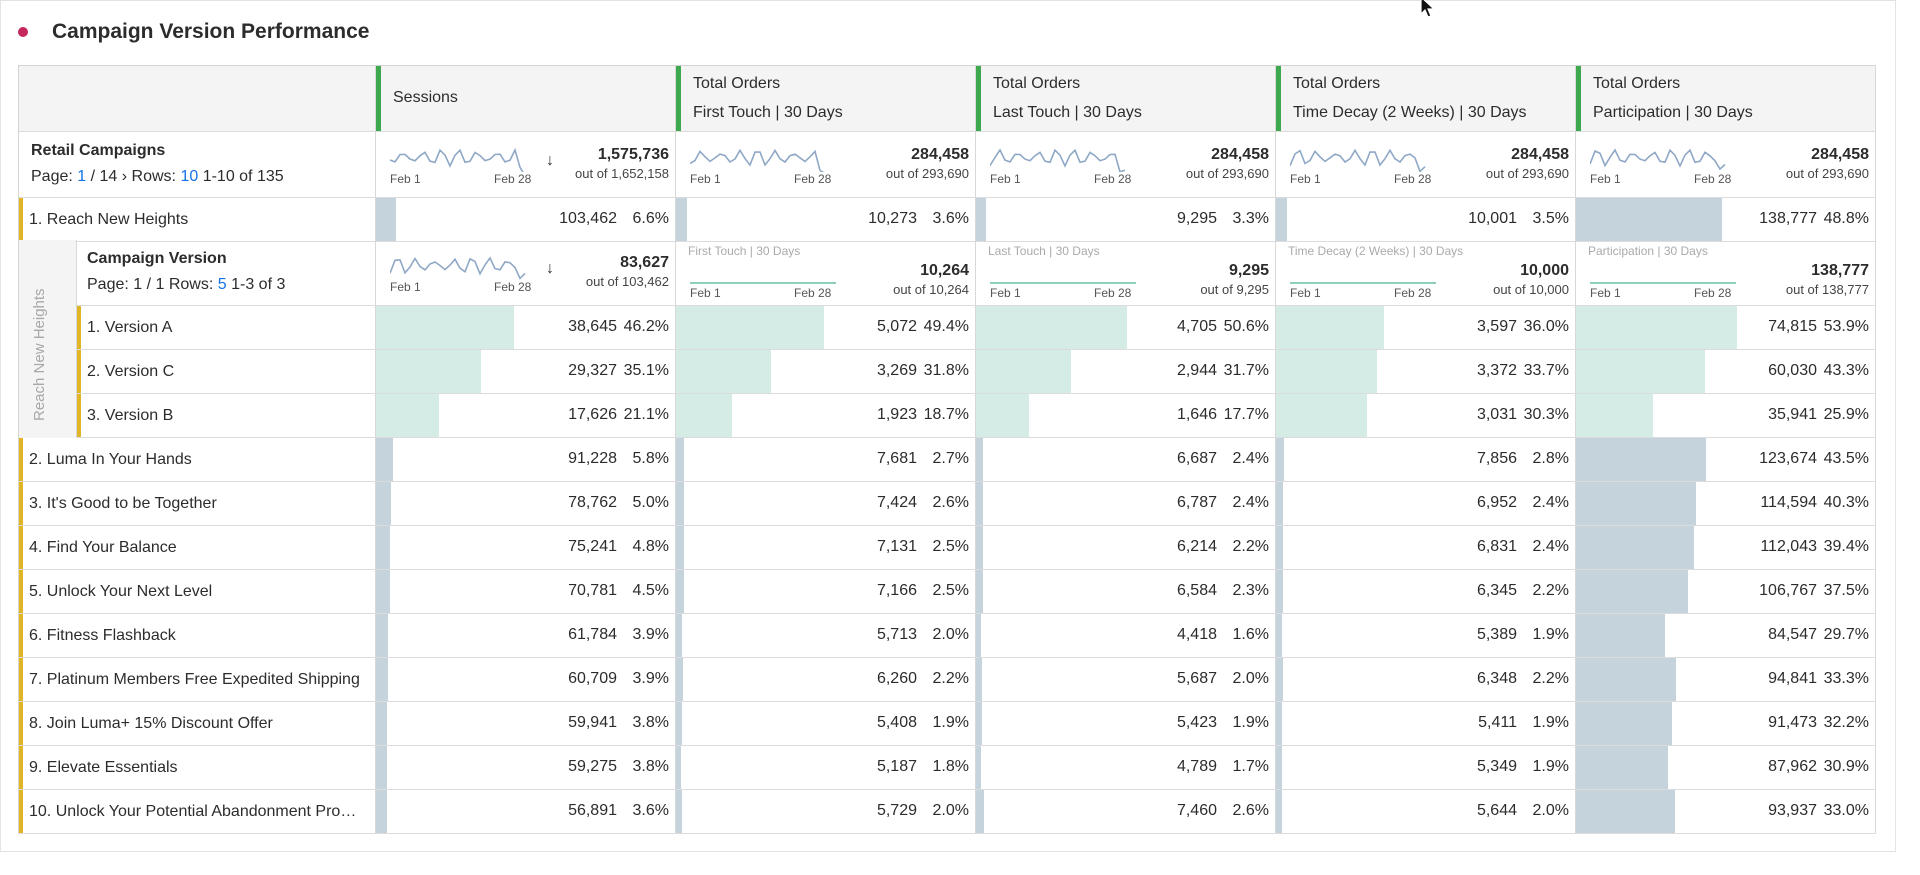  I want to click on metric-cell: 3,031 30.3%, so click(1426, 415).